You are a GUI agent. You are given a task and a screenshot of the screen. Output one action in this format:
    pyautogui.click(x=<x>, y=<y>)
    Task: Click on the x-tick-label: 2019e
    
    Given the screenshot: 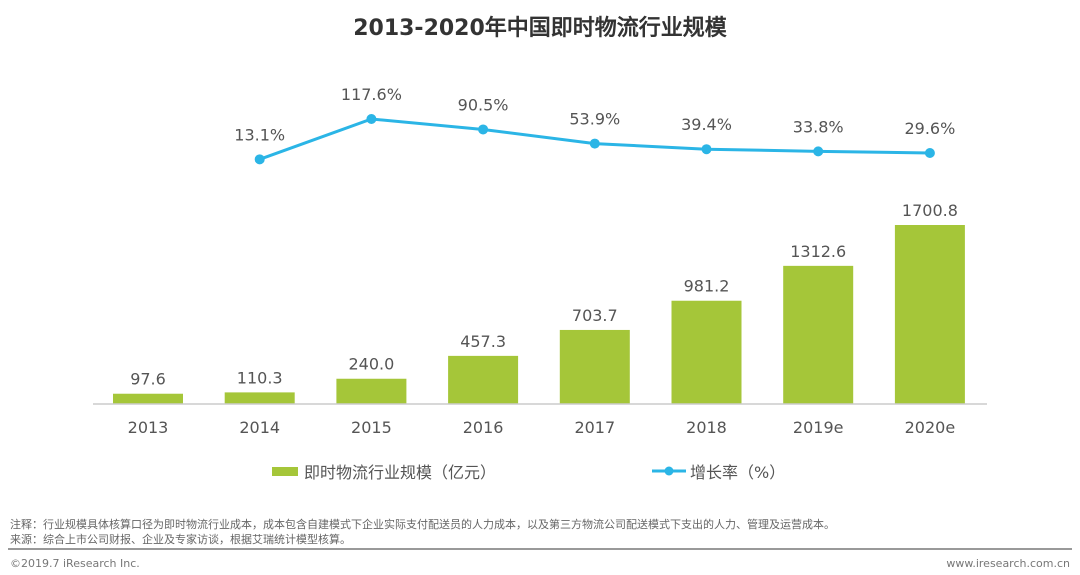 What is the action you would take?
    pyautogui.click(x=818, y=427)
    